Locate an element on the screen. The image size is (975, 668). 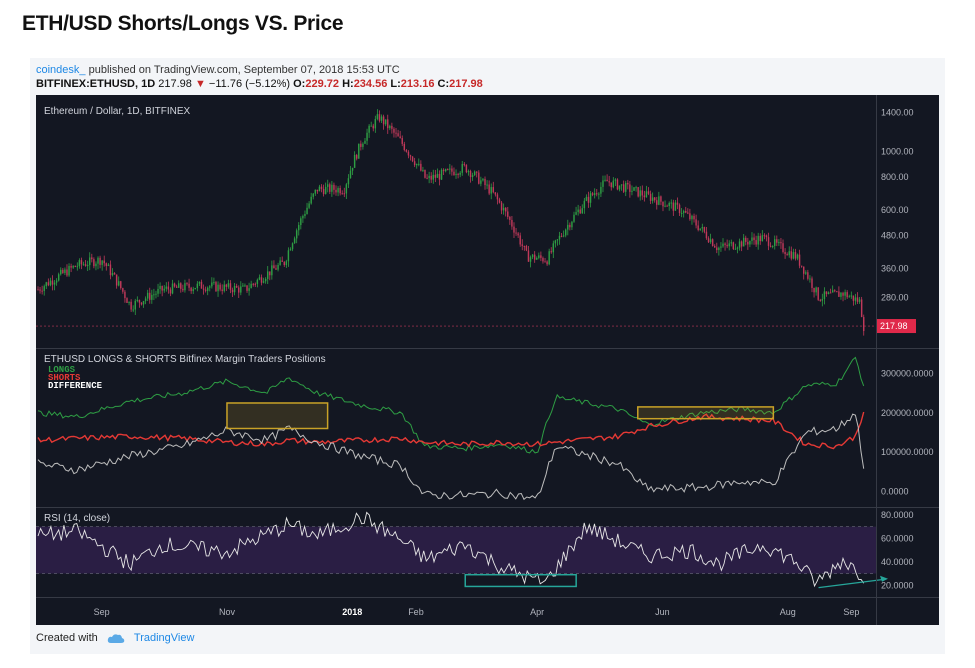
positions-legend-shorts: SHORTS is located at coordinates (64, 378).